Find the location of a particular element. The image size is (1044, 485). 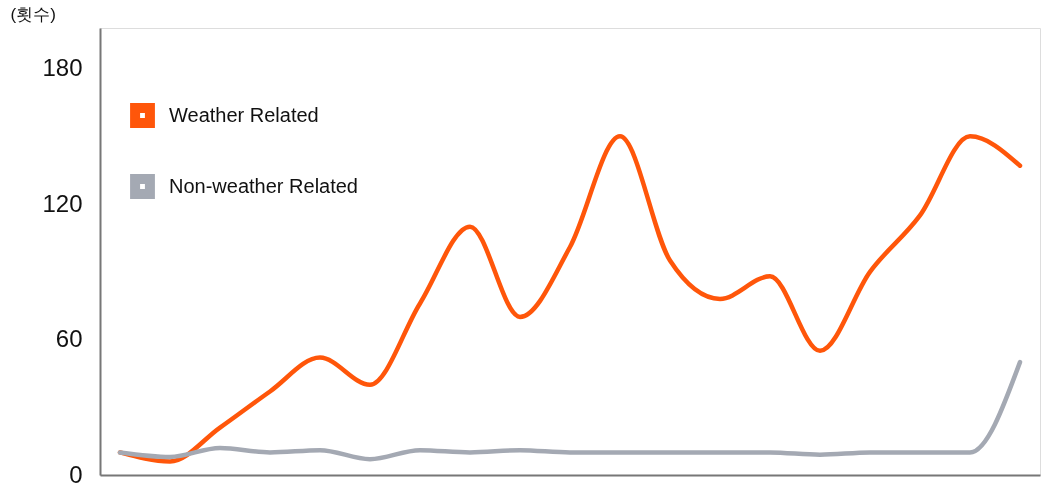

legend-label: Non-weather Related is located at coordinates (263, 185).